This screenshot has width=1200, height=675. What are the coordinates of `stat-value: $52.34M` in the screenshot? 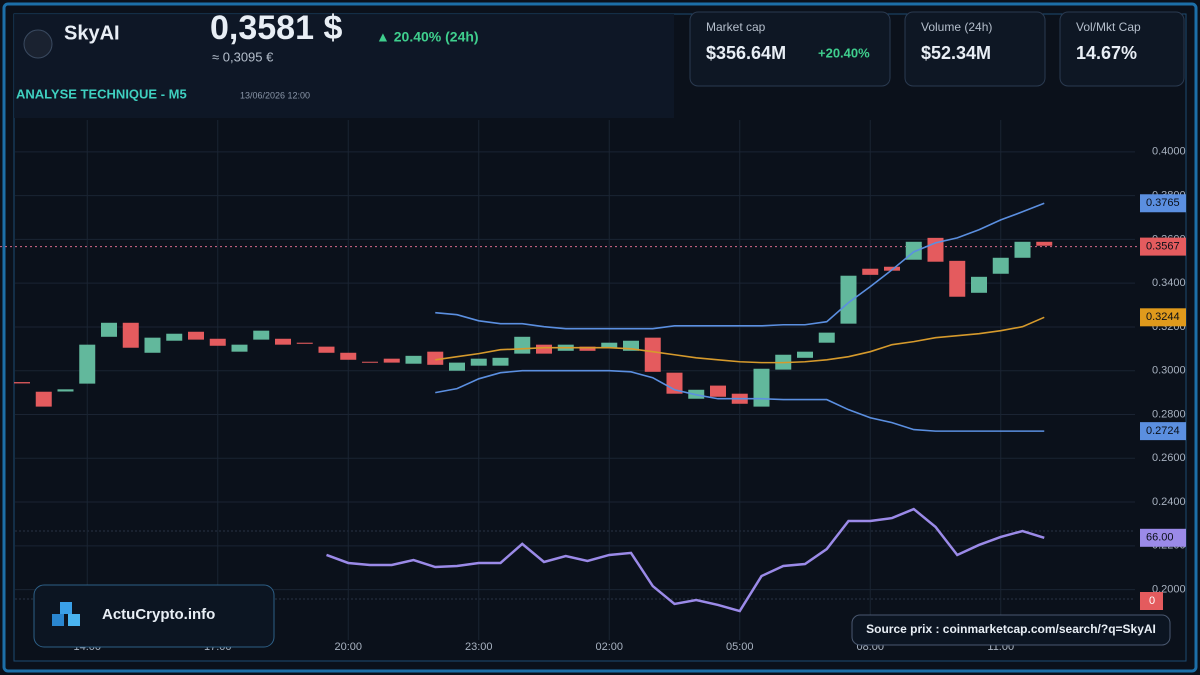 It's located at (956, 53).